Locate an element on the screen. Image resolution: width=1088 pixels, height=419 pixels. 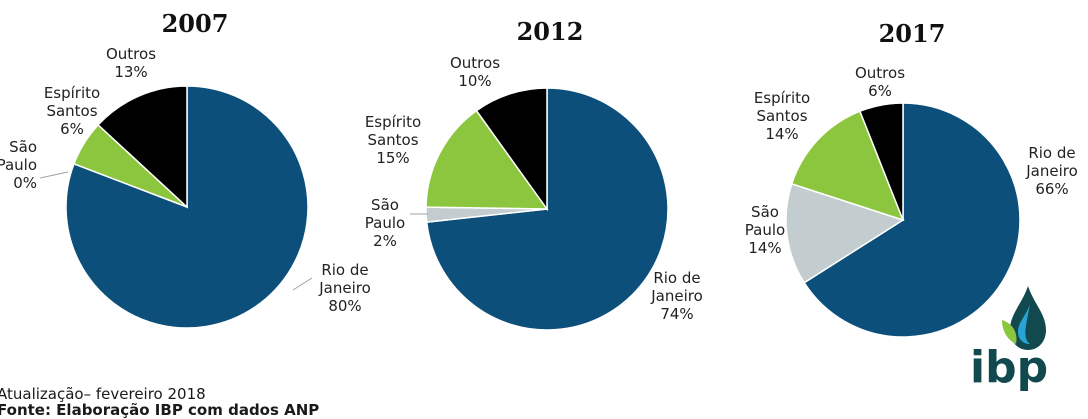
data-label-2007-outros: Outros 13% is located at coordinates (131, 63).